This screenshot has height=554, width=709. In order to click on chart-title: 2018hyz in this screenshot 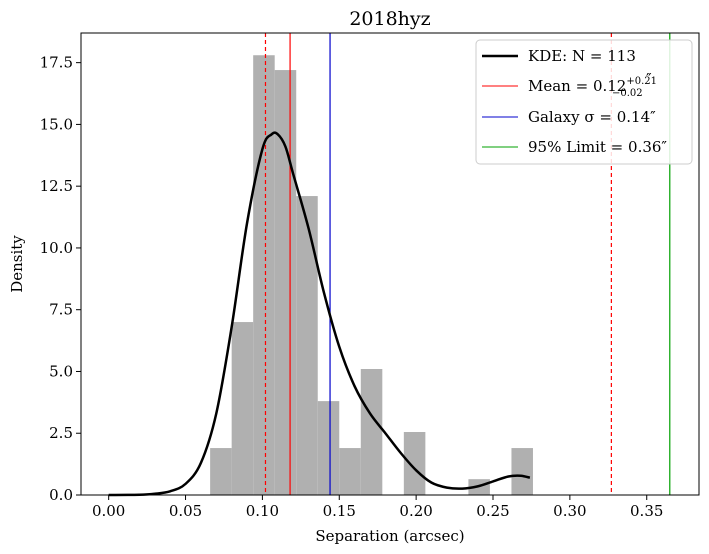, I will do `click(389, 19)`.